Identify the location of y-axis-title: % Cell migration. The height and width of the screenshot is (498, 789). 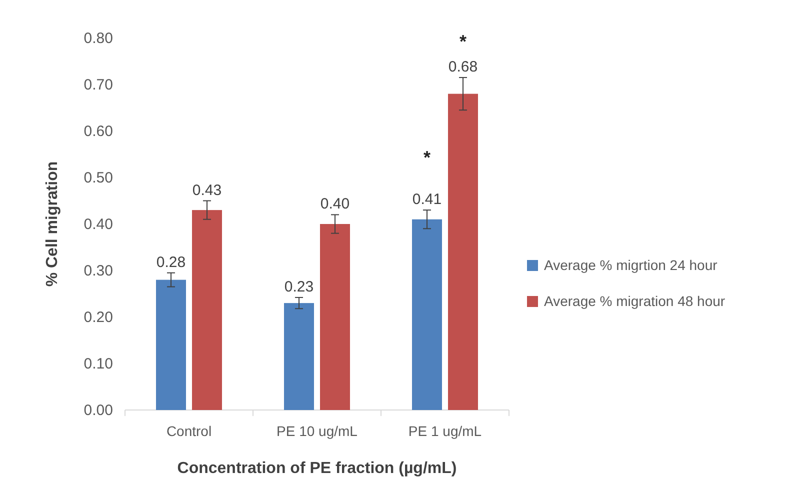
(52, 224).